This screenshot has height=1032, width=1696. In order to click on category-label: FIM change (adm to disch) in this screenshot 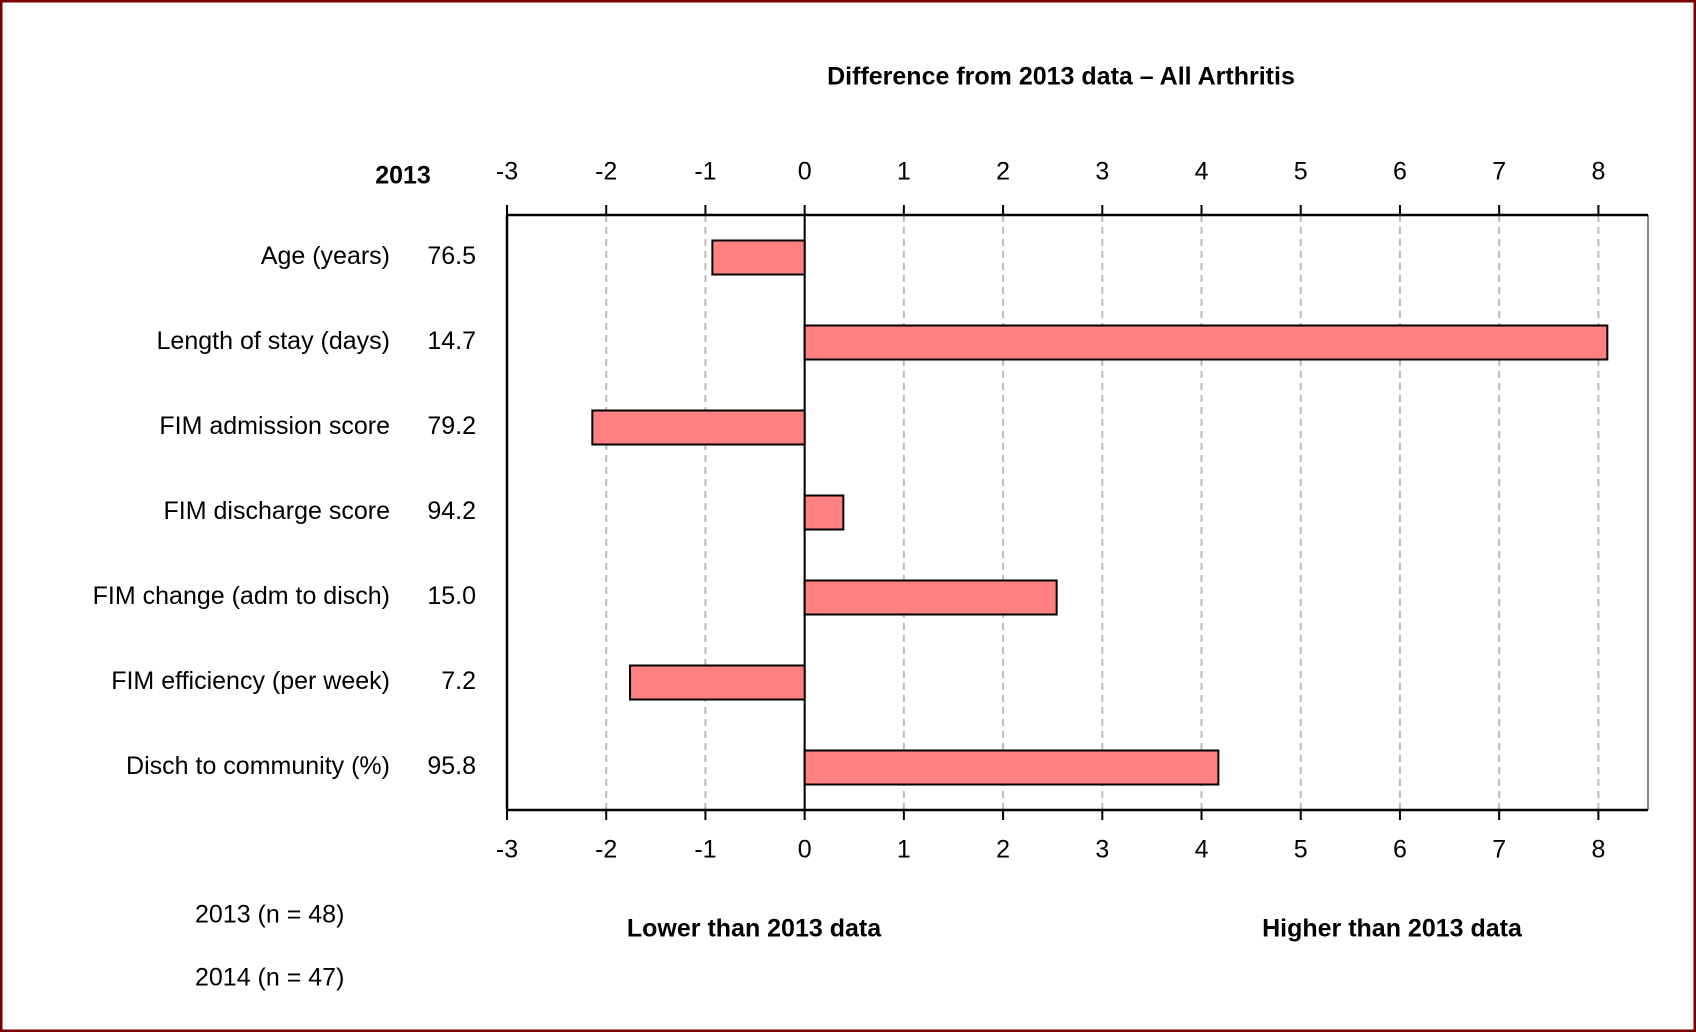, I will do `click(241, 596)`.